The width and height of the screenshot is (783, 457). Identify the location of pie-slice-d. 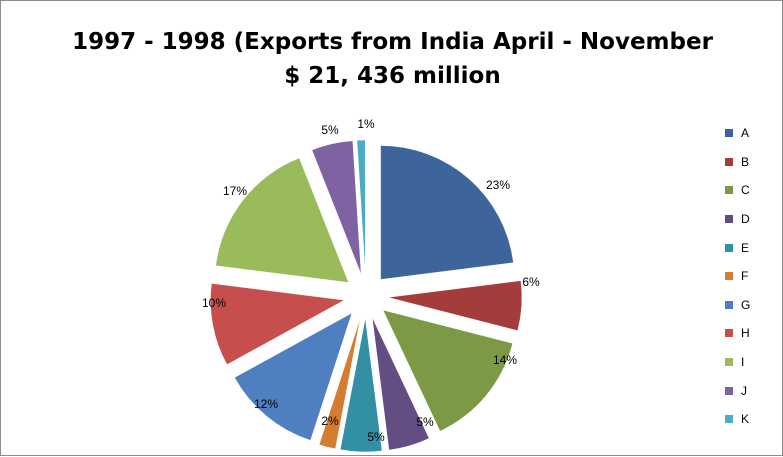
(400, 384).